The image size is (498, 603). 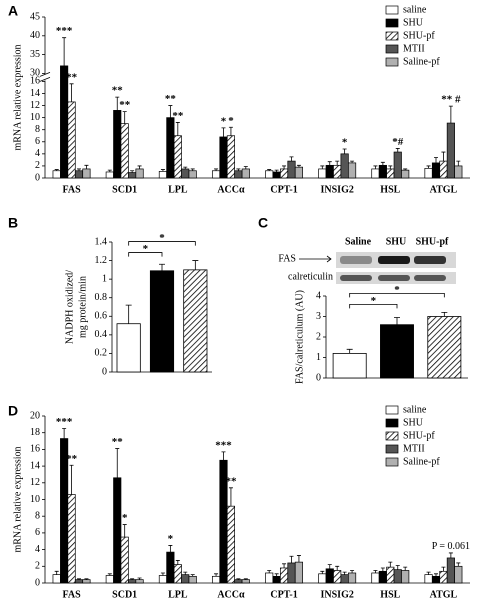 I want to click on blot-lane-label: SHU, so click(x=396, y=241).